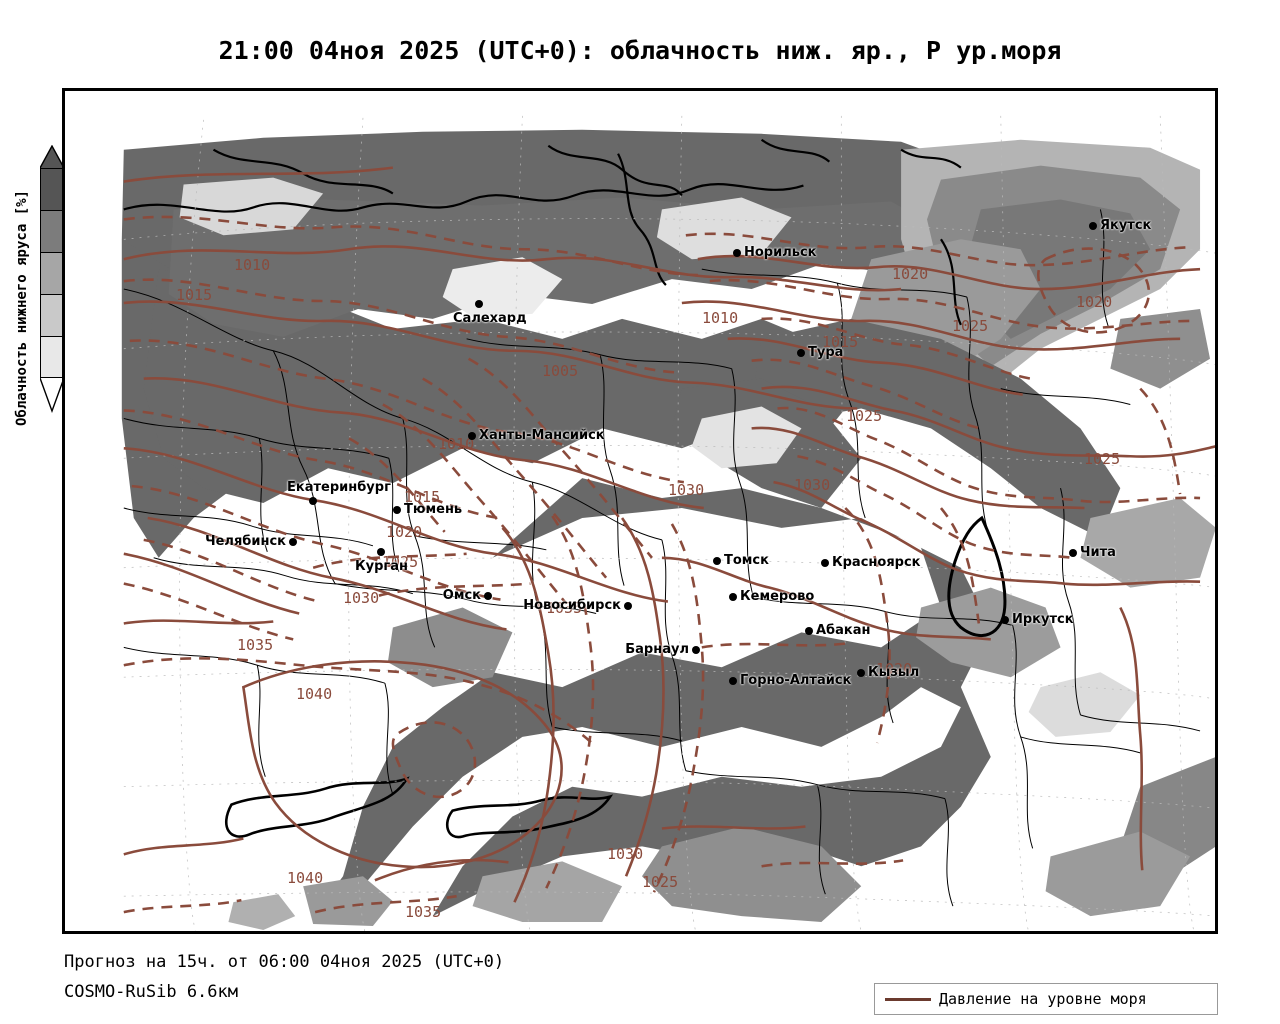 This screenshot has height=1024, width=1280. Describe the element at coordinates (977, 576) in the screenshot. I see `lake-baikal` at that location.